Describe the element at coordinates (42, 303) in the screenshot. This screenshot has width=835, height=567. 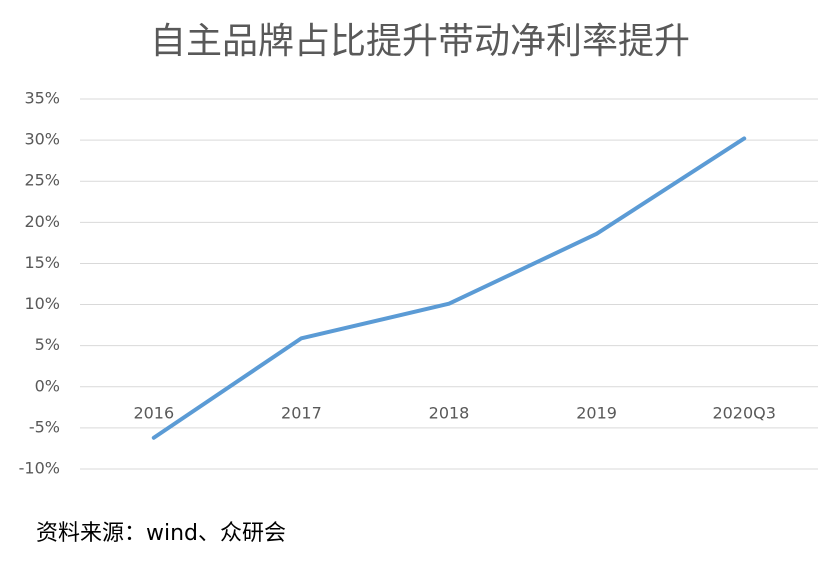
I see `y-tick-label: 10%` at that location.